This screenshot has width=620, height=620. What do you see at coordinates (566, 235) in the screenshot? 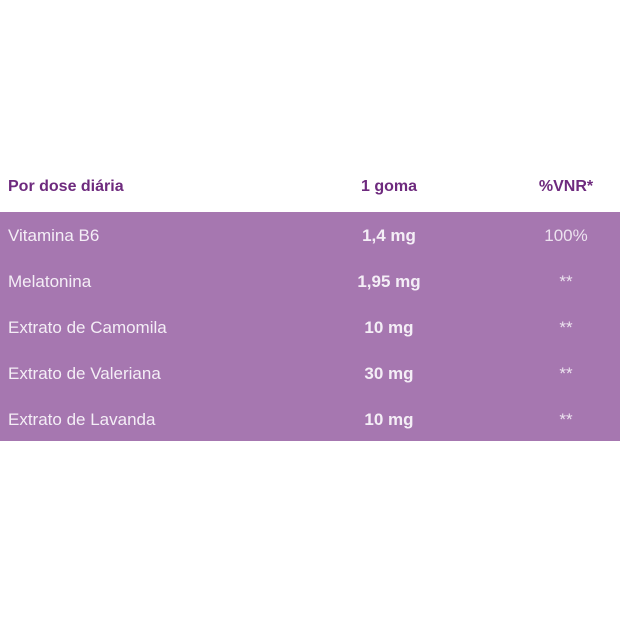
I see `ingredient-vnr: 100%` at bounding box center [566, 235].